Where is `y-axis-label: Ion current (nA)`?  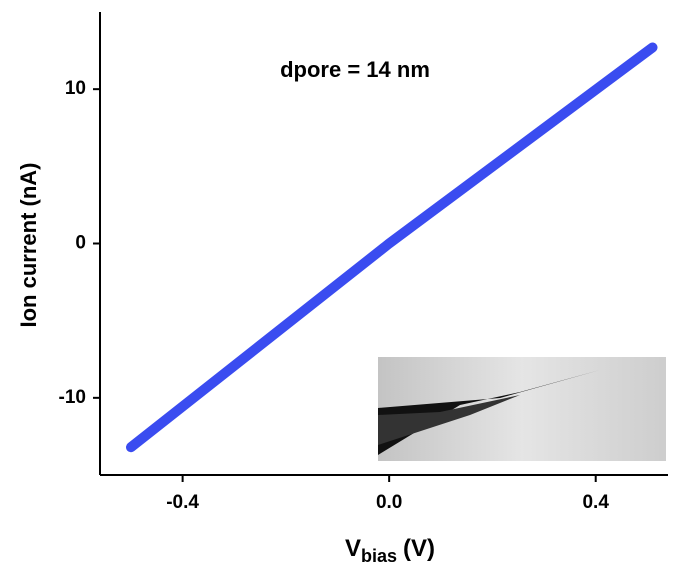
y-axis-label: Ion current (nA) is located at coordinates (28, 245).